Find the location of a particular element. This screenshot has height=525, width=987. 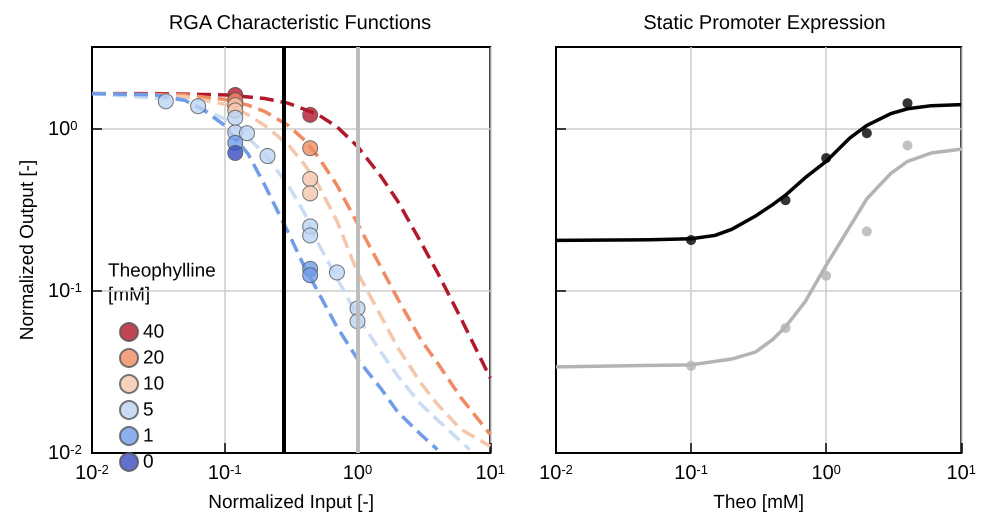

legend-label: 0 is located at coordinates (148, 462).